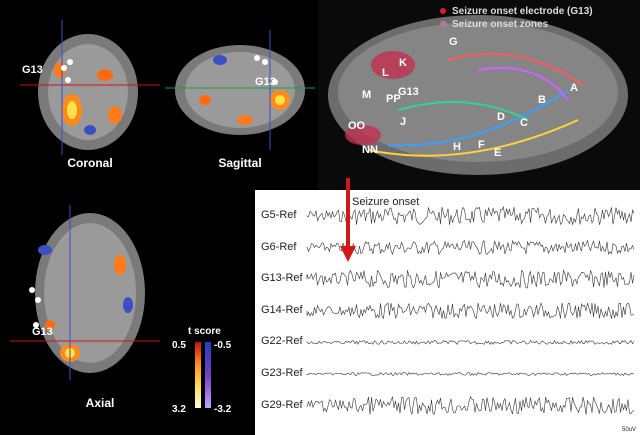  What do you see at coordinates (453, 42) in the screenshot?
I see `brain-label-g: G` at bounding box center [453, 42].